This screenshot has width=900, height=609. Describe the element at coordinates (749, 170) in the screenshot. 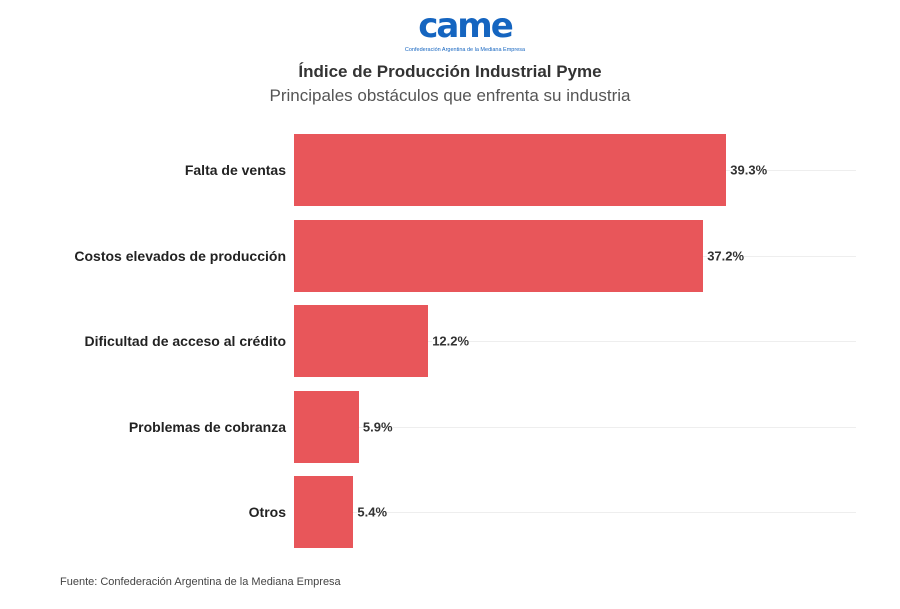

I see `value-label: 39.3%` at that location.